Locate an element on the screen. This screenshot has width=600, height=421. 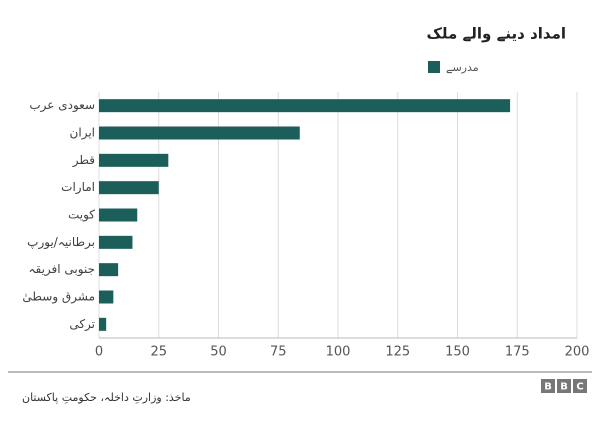
x-tick-label: 175 is located at coordinates (517, 352).